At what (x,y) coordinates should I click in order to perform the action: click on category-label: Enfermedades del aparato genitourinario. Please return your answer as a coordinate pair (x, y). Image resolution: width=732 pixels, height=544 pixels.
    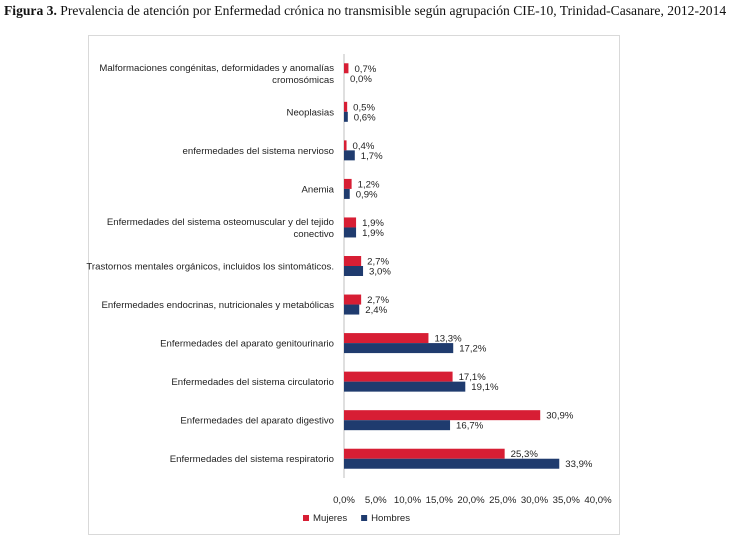
    Looking at the image, I should click on (247, 344).